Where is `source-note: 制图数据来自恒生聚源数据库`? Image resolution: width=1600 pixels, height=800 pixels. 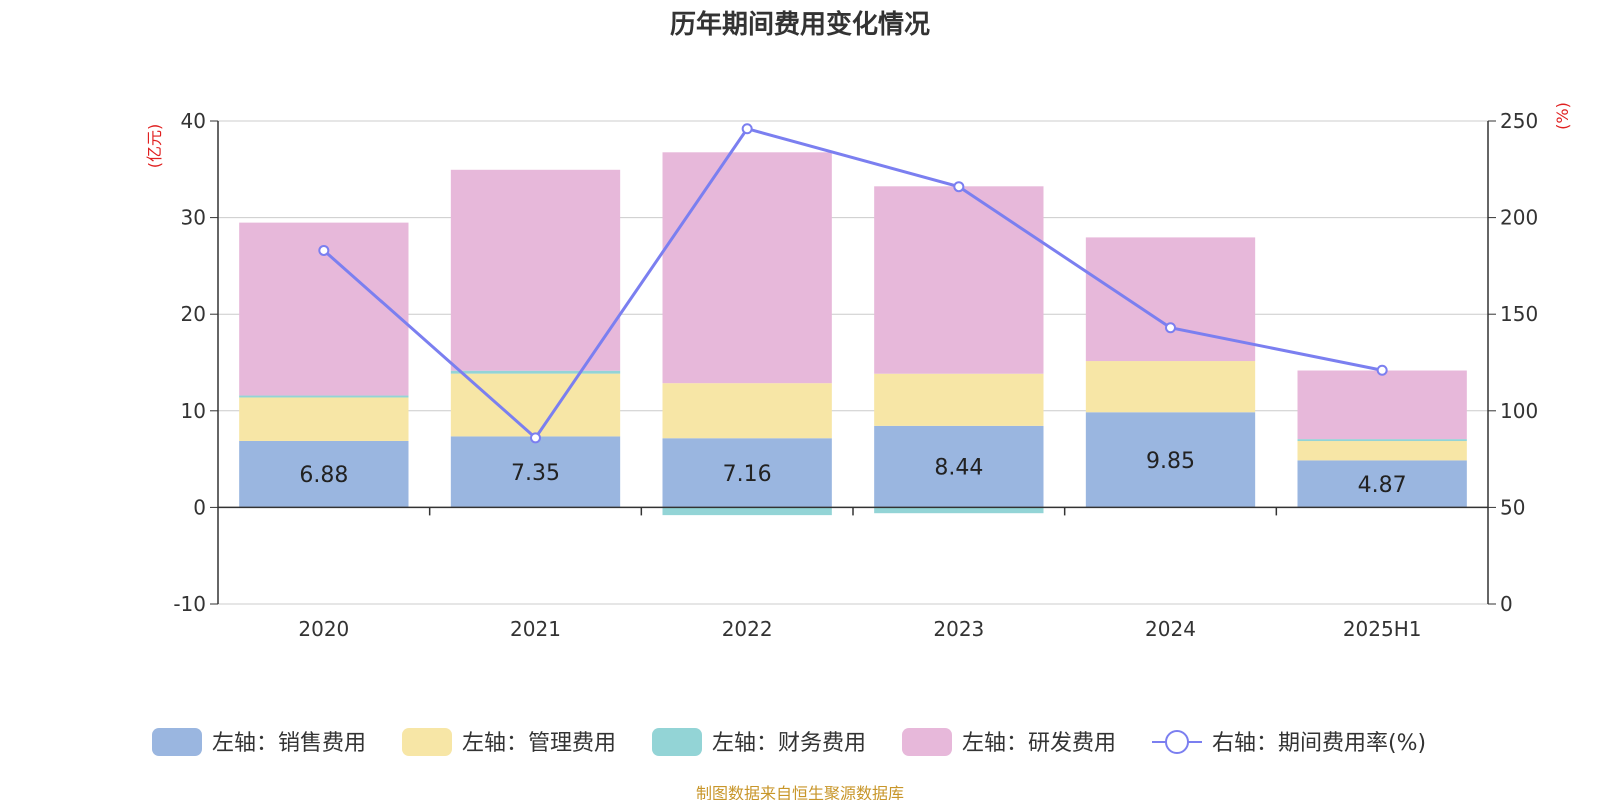
source-note: 制图数据来自恒生聚源数据库 is located at coordinates (799, 792).